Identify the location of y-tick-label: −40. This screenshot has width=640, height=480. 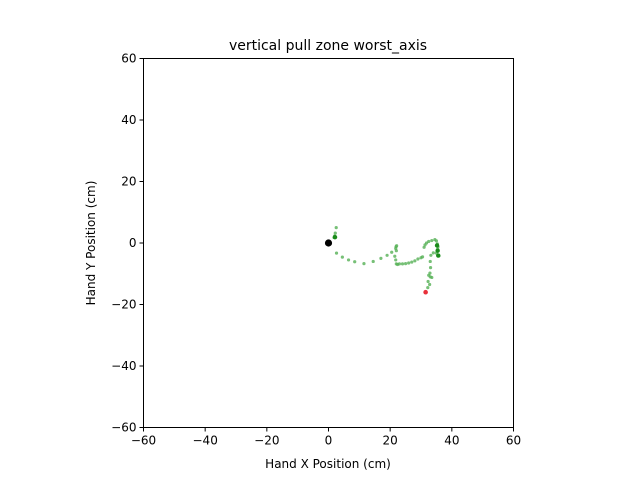
(123, 366).